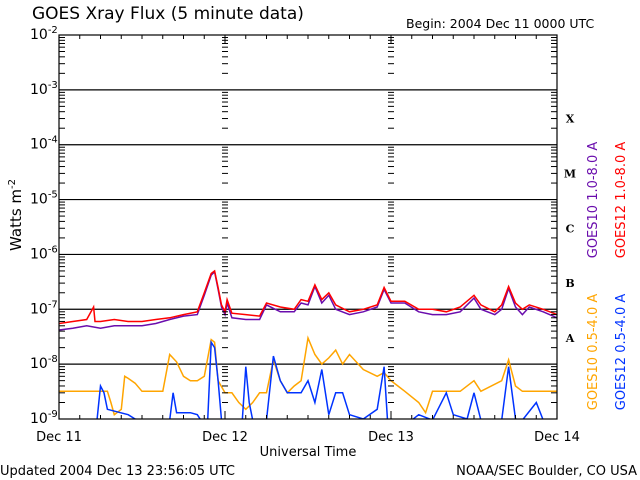 Image resolution: width=640 pixels, height=480 pixels. Describe the element at coordinates (546, 471) in the screenshot. I see `footer-credit: NOAA/SEC Boulder, CO USA` at that location.